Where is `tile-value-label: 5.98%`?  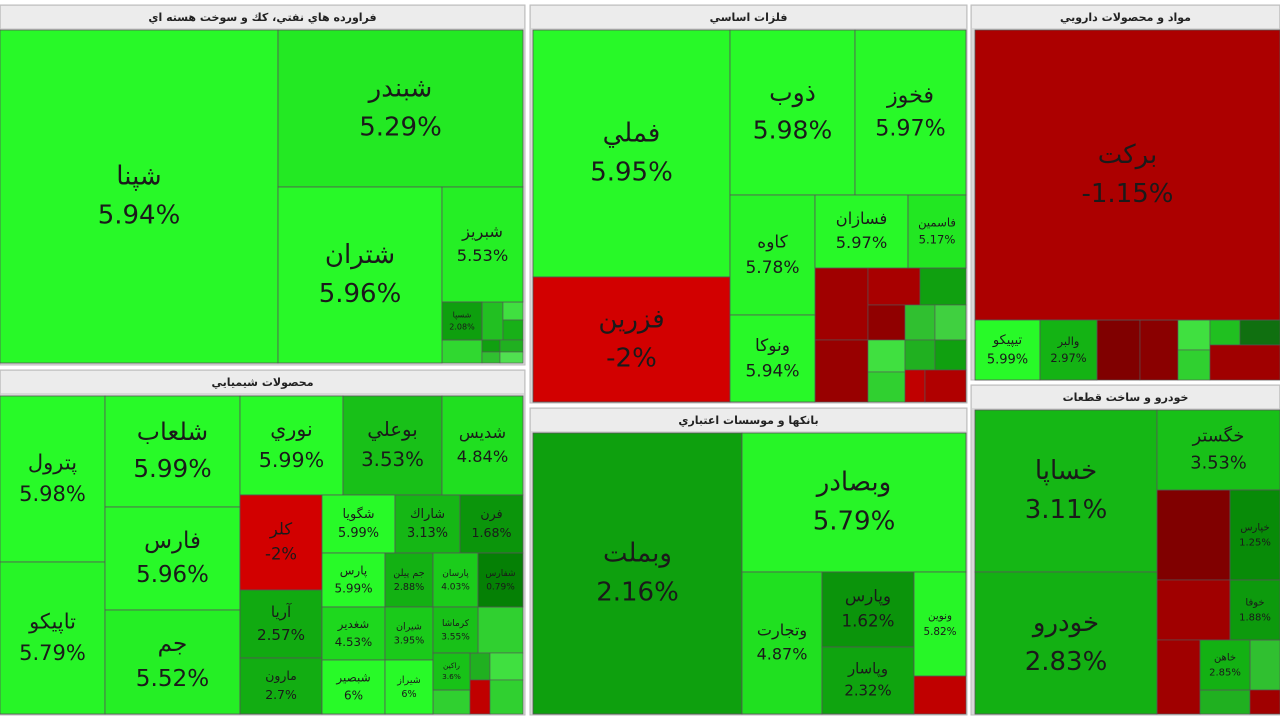
tile-value-label: 5.98% is located at coordinates (792, 129).